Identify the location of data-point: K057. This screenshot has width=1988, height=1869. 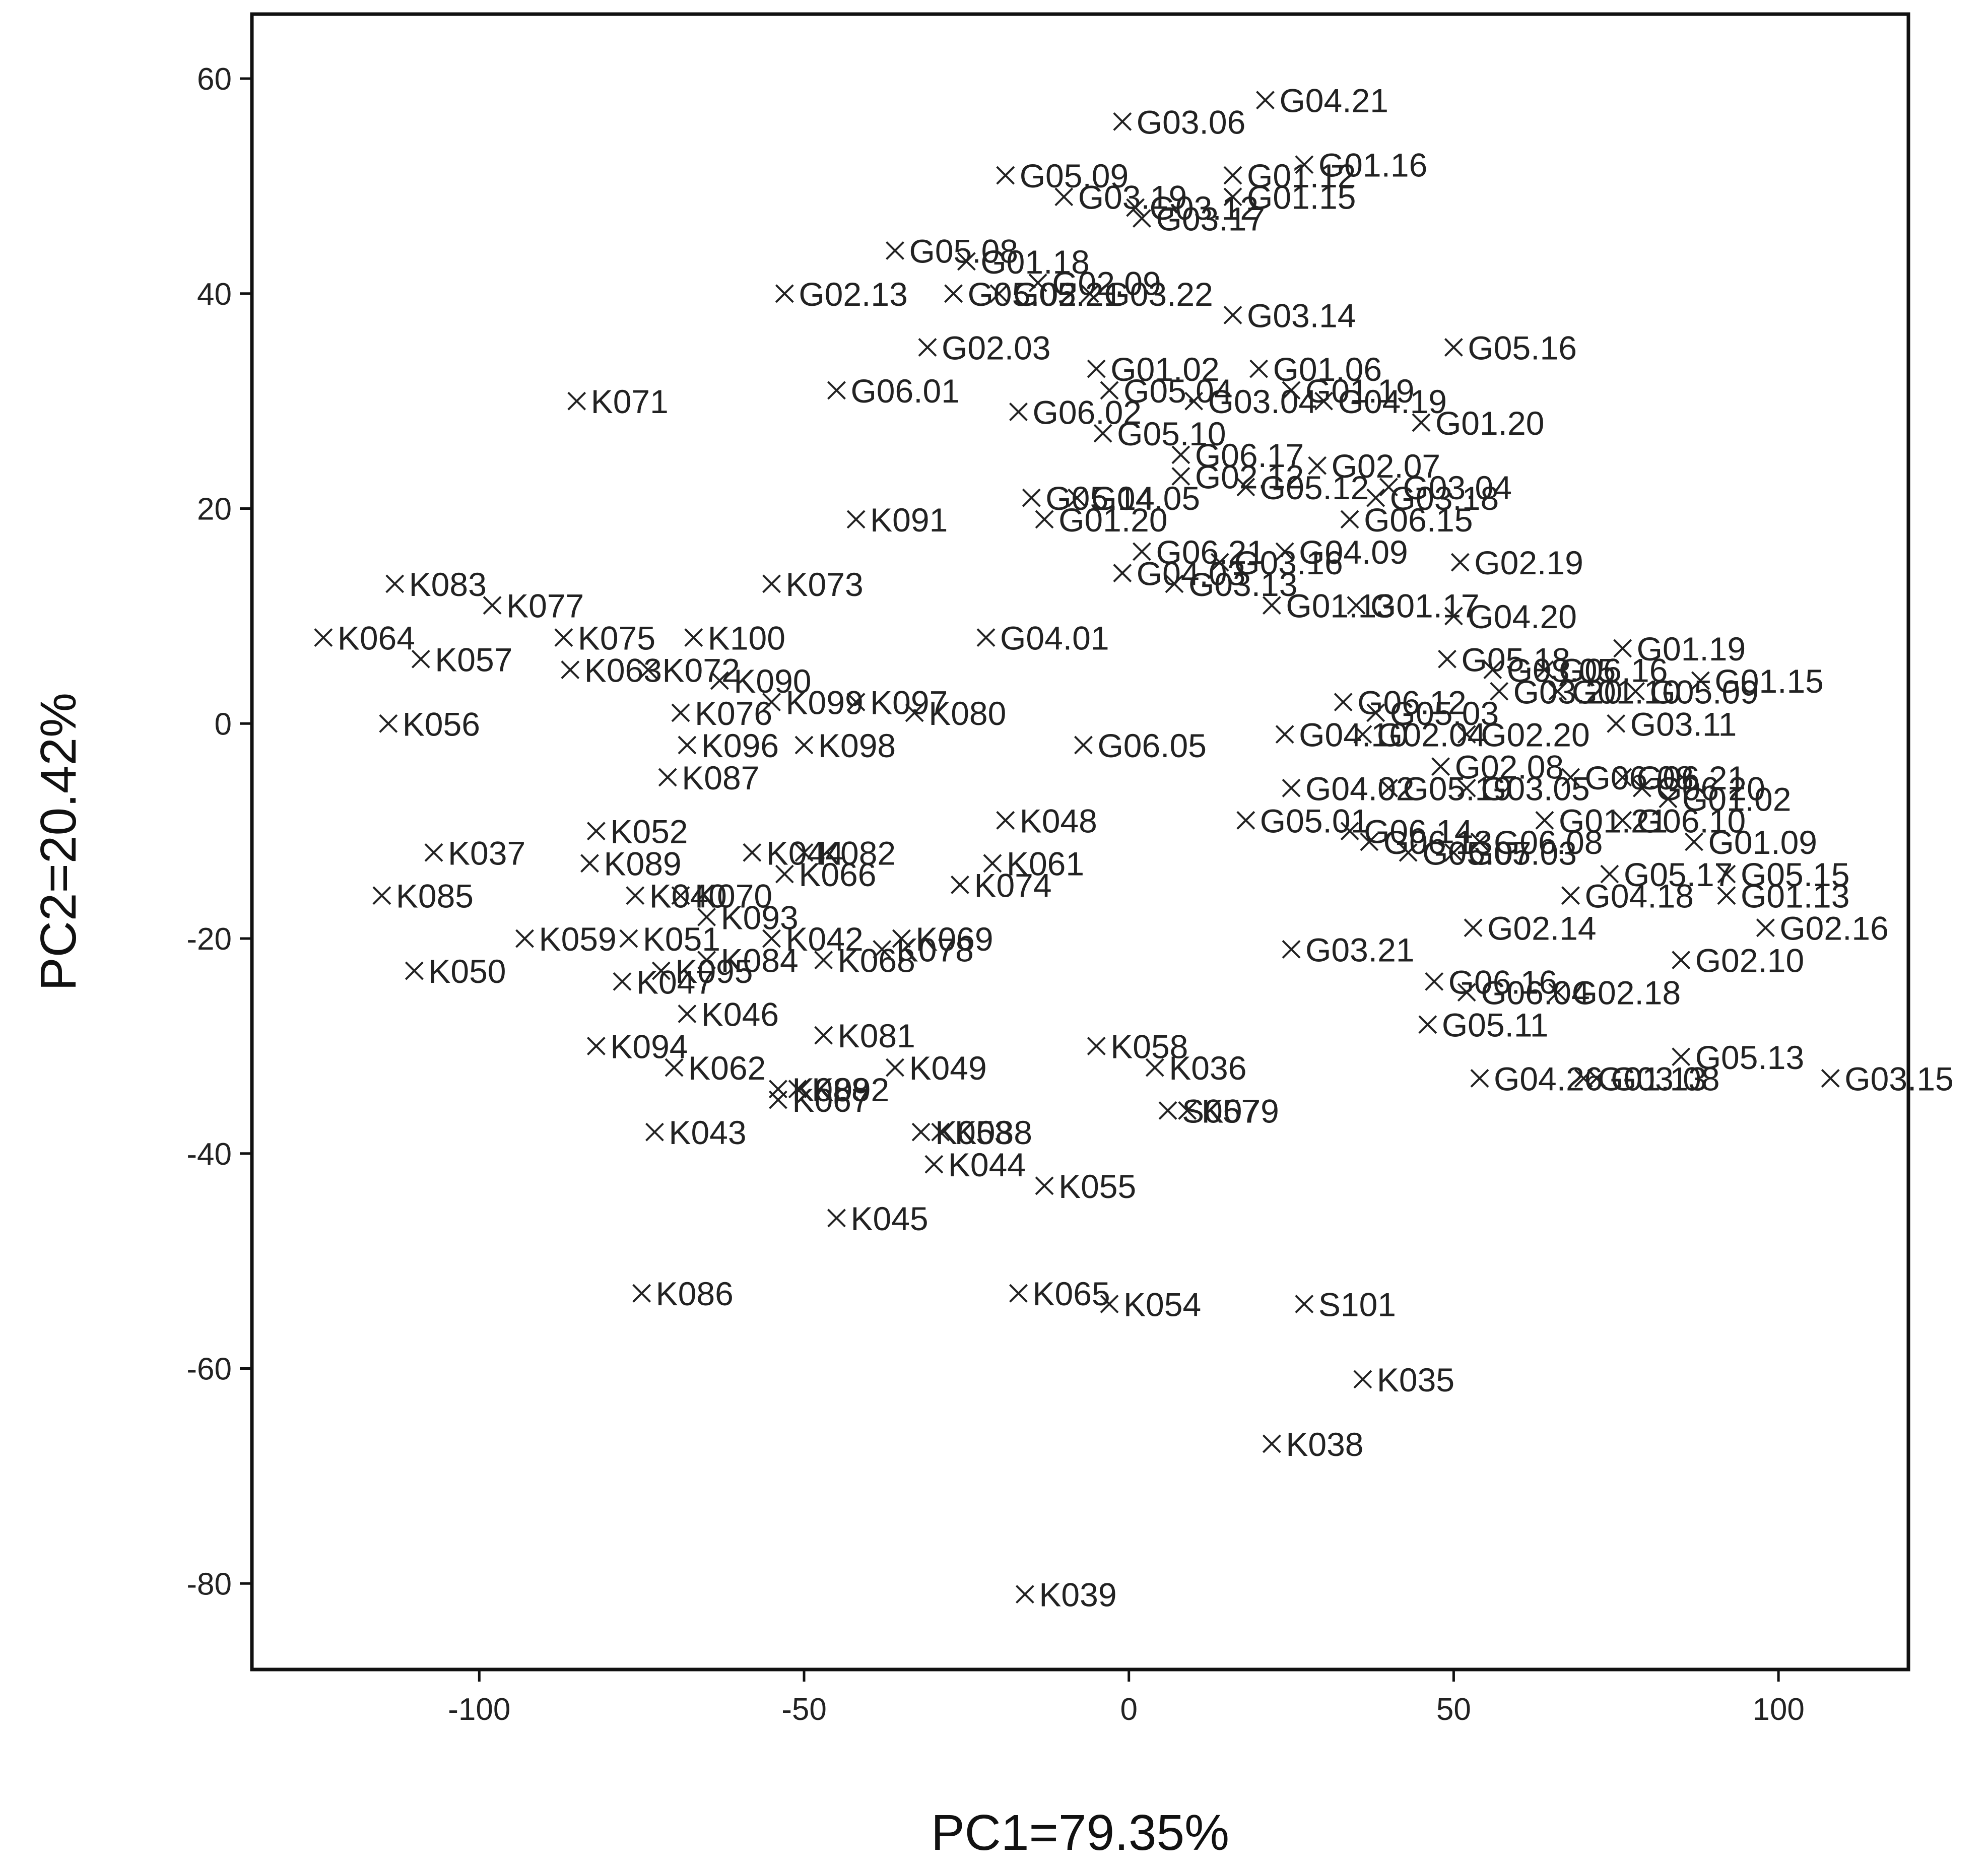
(461, 659).